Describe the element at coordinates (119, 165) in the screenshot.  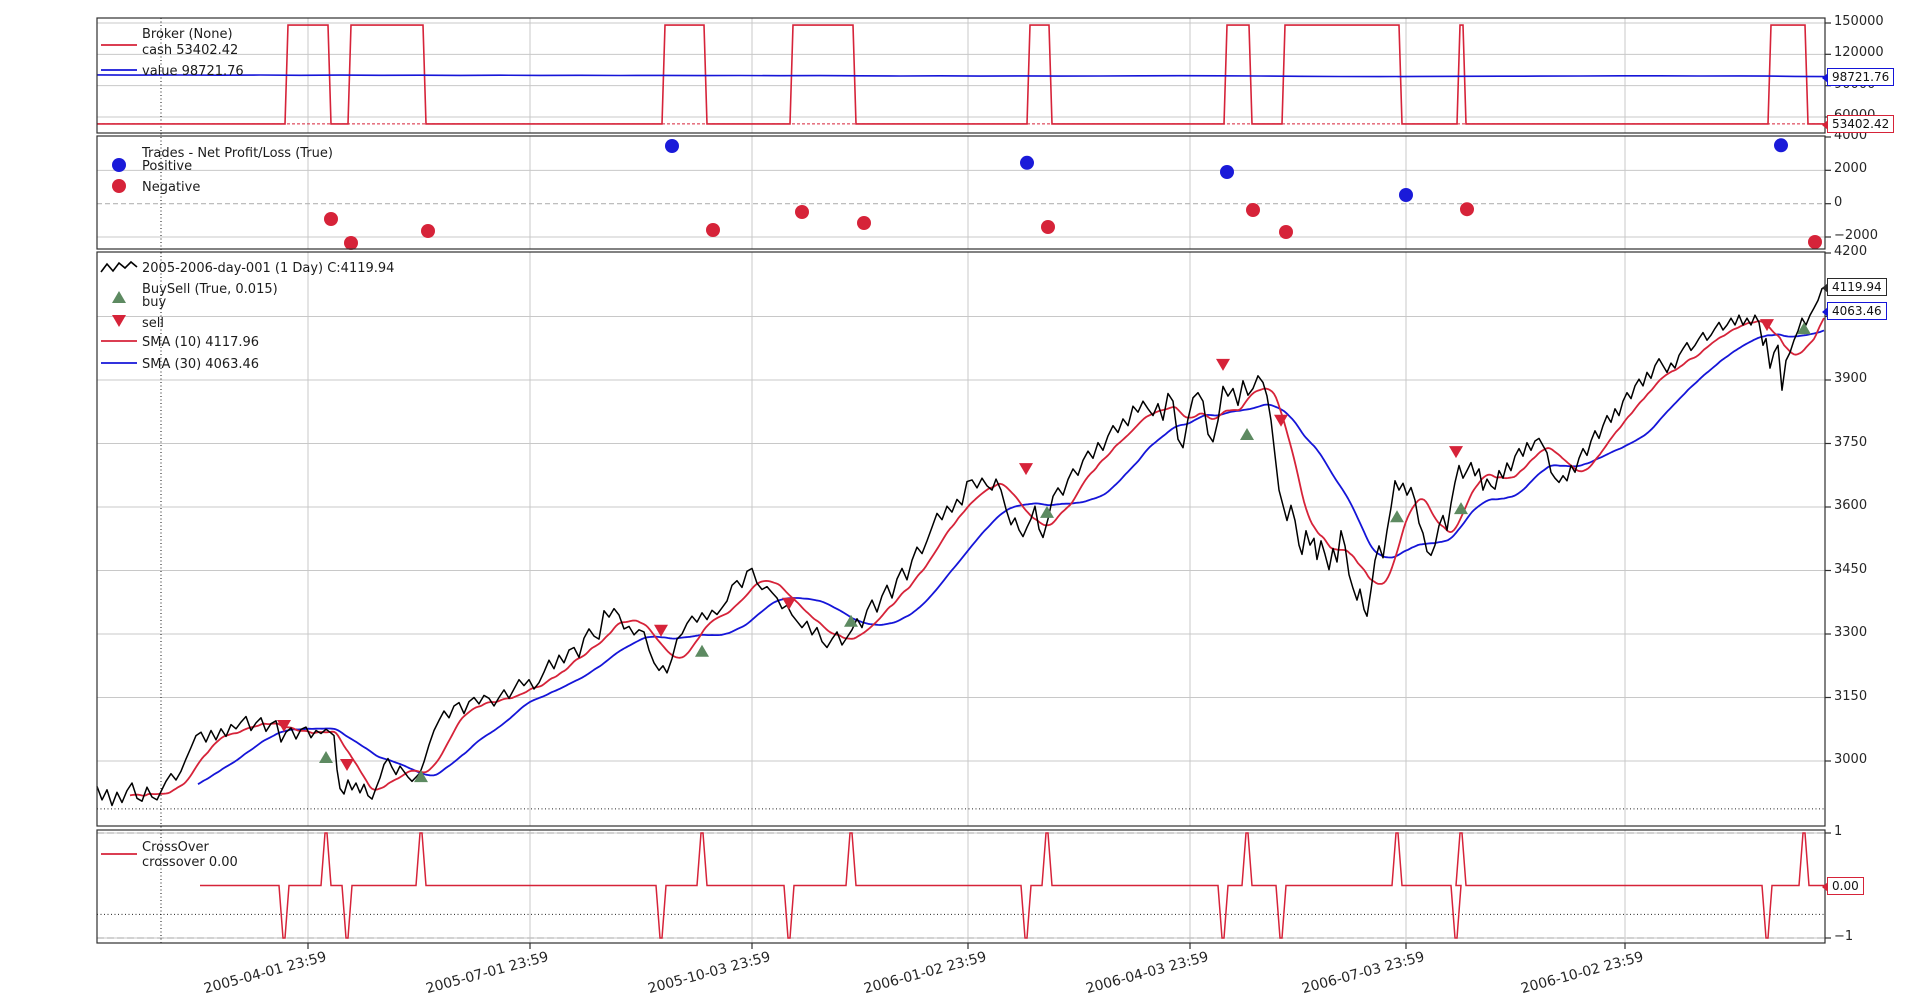
I see `positive-legend-dot-icon` at that location.